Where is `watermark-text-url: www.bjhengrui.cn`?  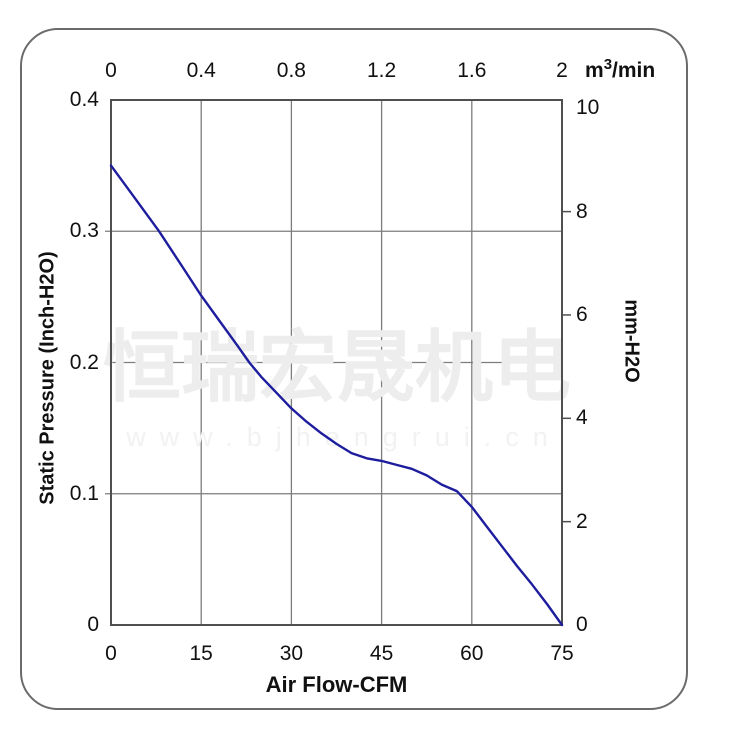 watermark-text-url: www.bjhengrui.cn is located at coordinates (343, 437).